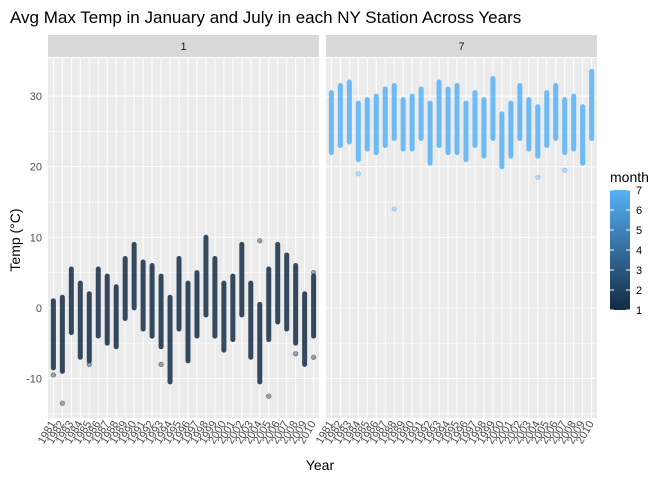 Image resolution: width=672 pixels, height=480 pixels. I want to click on legend-tick-label: 2, so click(639, 291).